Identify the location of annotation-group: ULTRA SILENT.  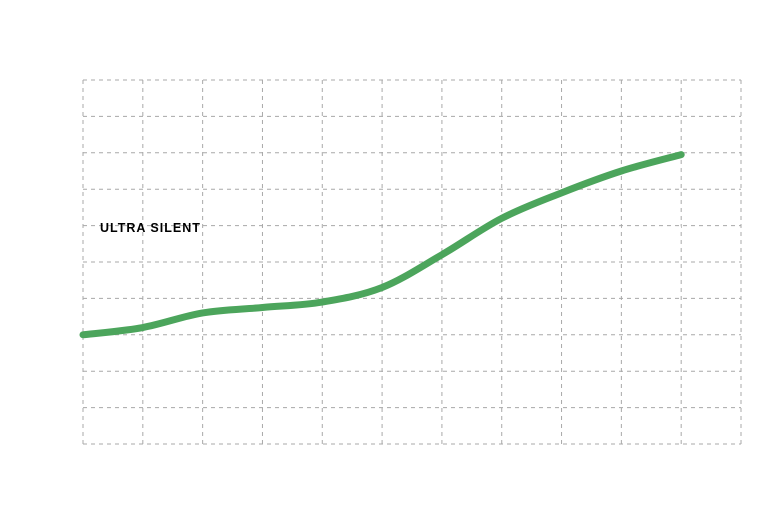
(383, 228).